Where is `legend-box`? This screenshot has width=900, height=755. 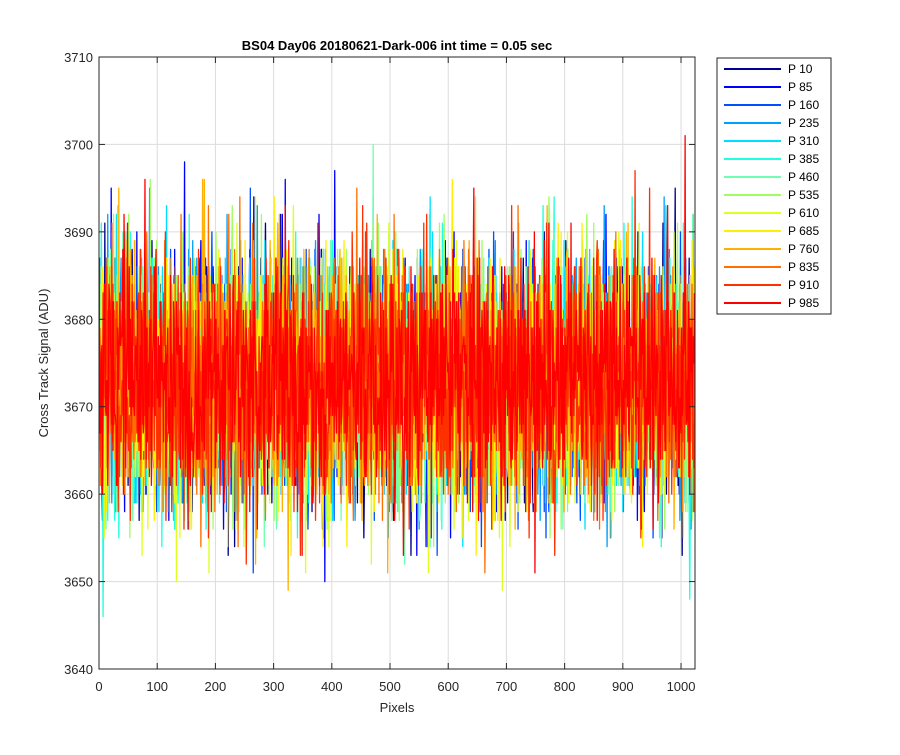 legend-box is located at coordinates (774, 186).